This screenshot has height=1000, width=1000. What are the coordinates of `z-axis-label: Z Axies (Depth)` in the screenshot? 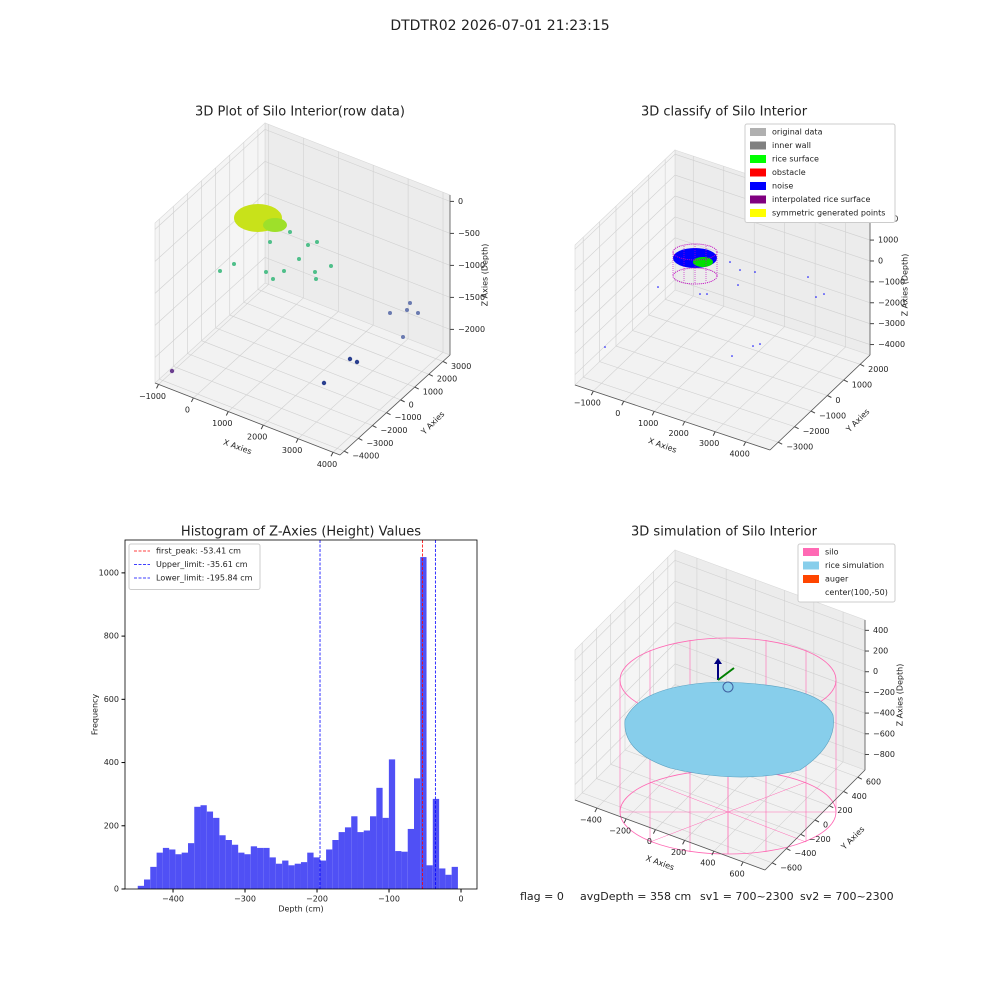 It's located at (900, 695).